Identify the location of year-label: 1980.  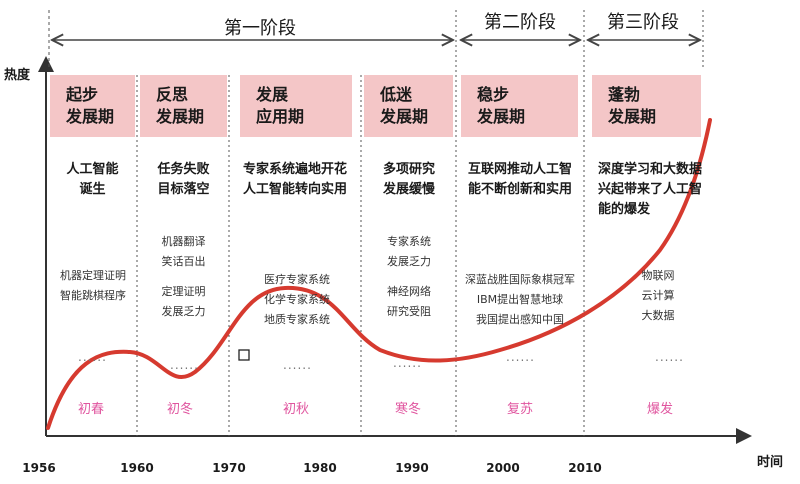
(320, 468).